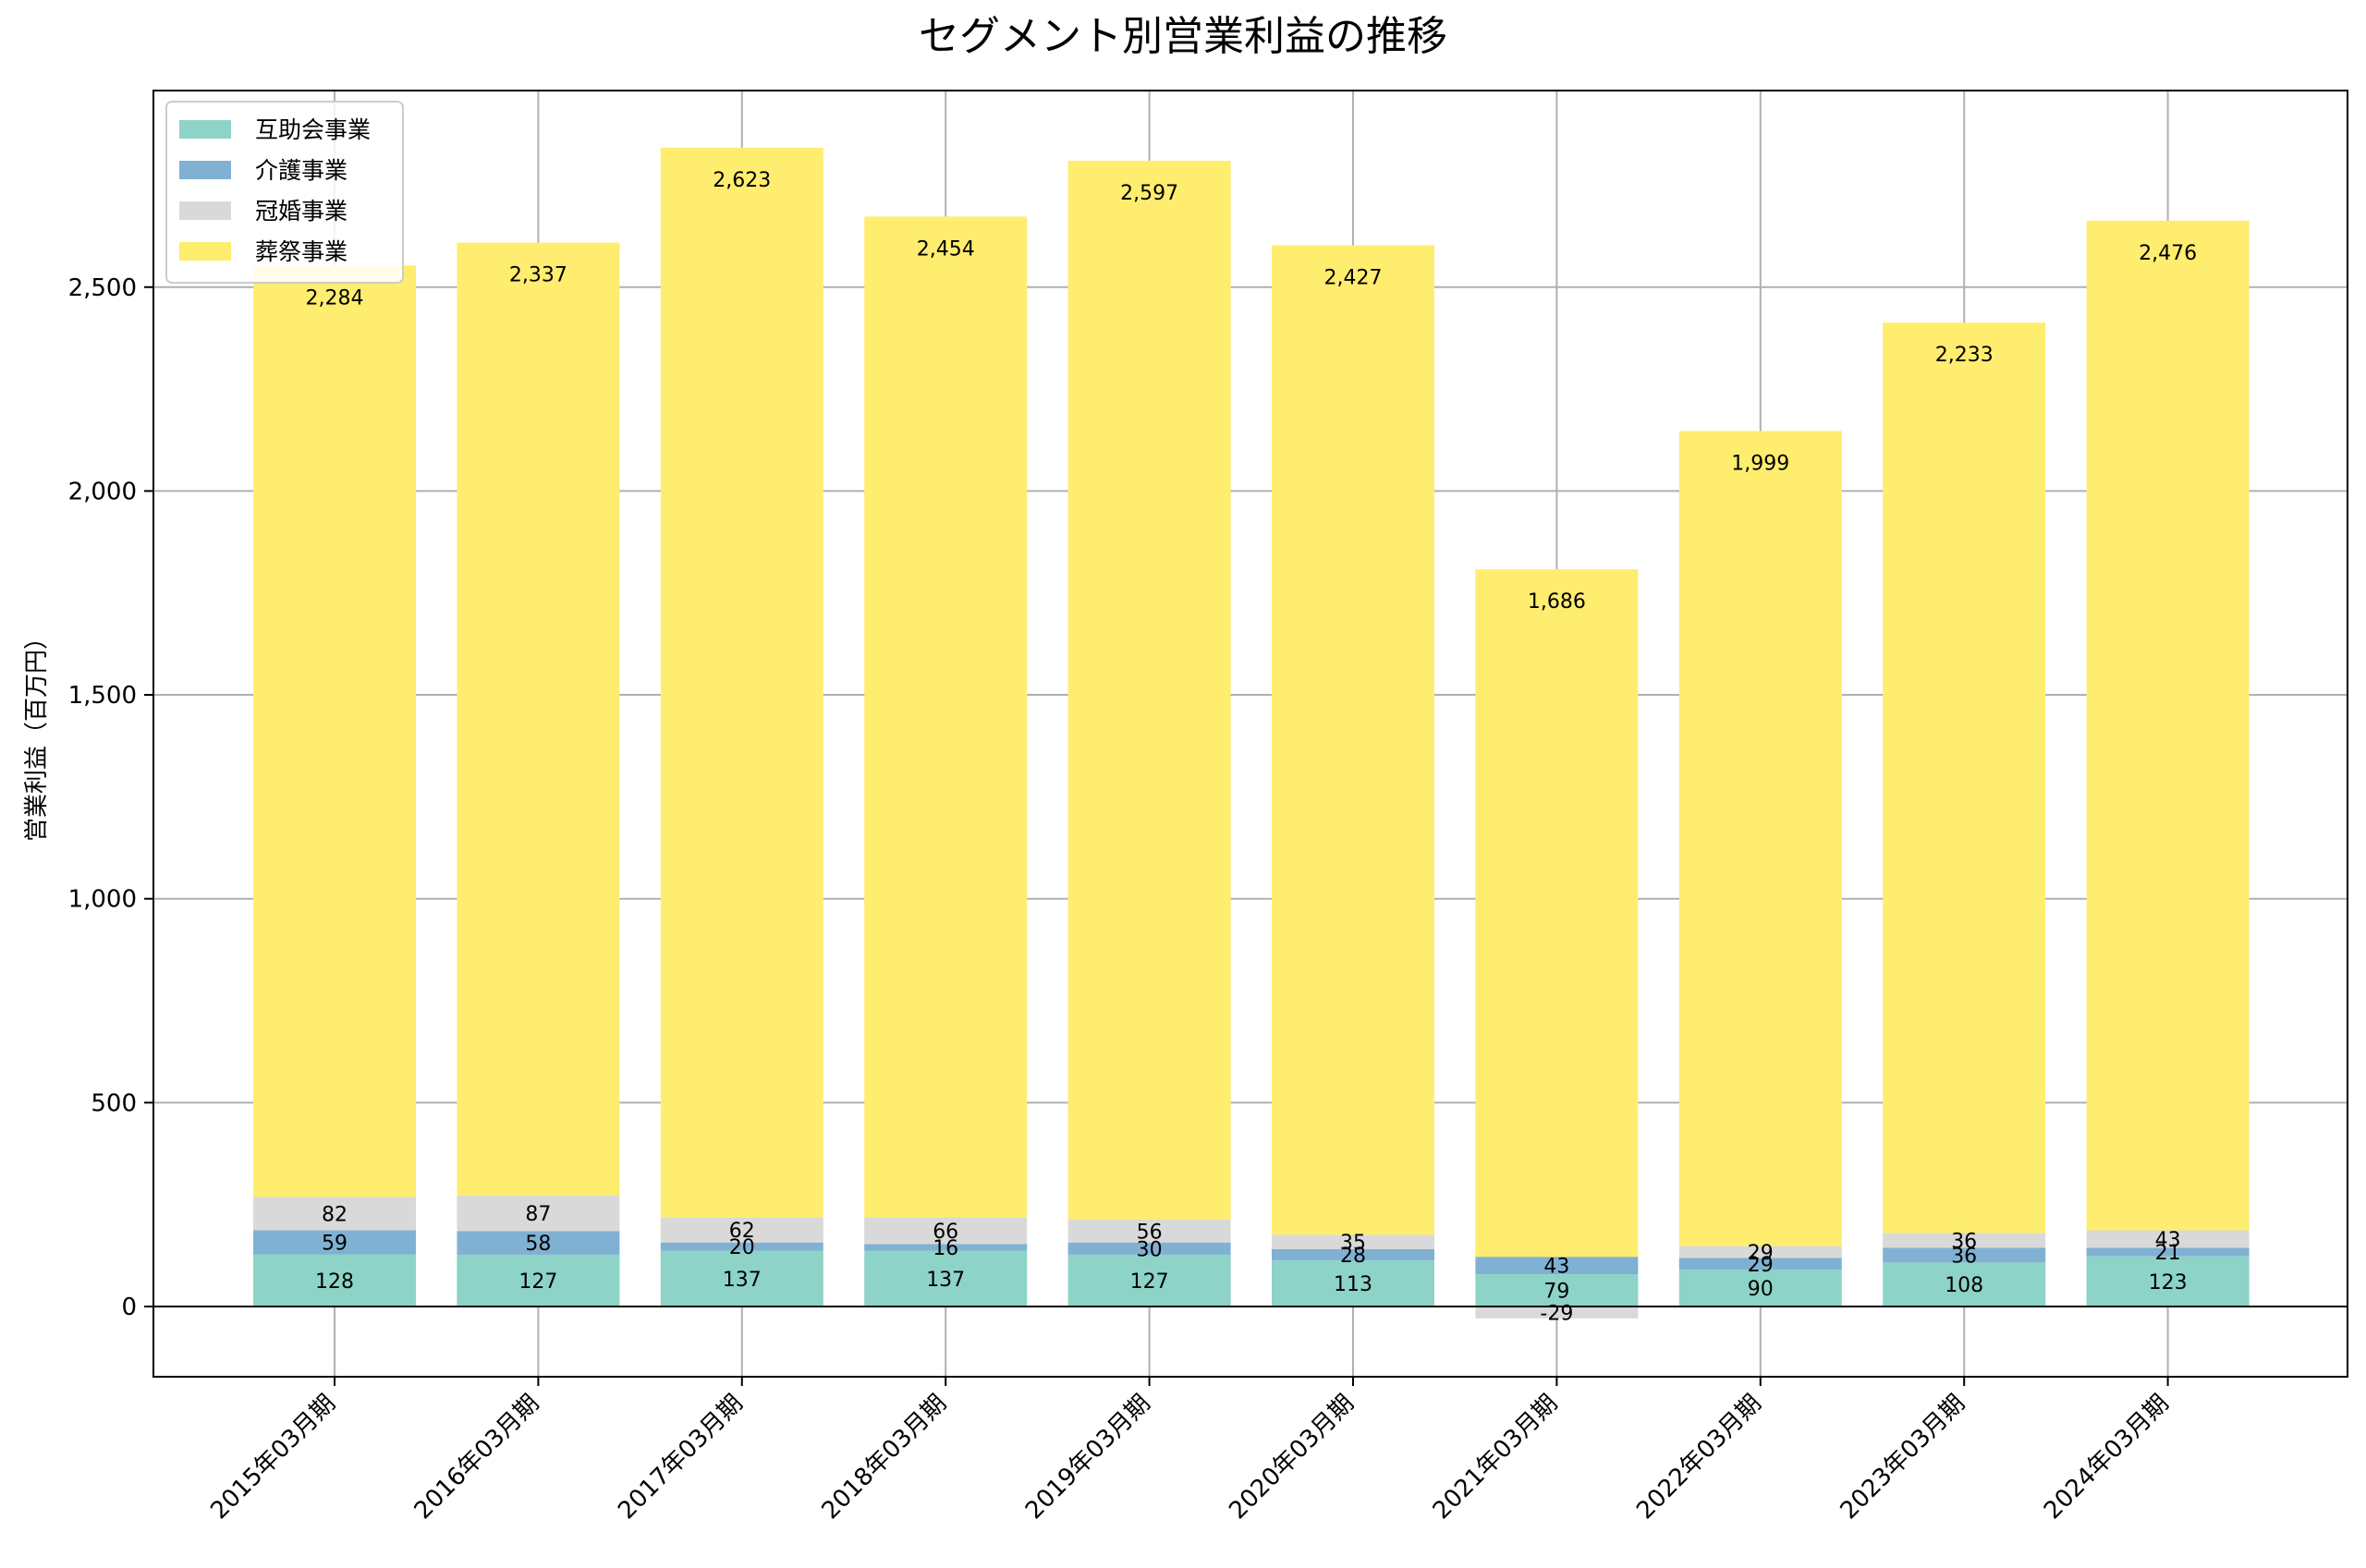 This screenshot has height=1568, width=2366. What do you see at coordinates (1965, 355) in the screenshot?
I see `bar-value-label: 2,233` at bounding box center [1965, 355].